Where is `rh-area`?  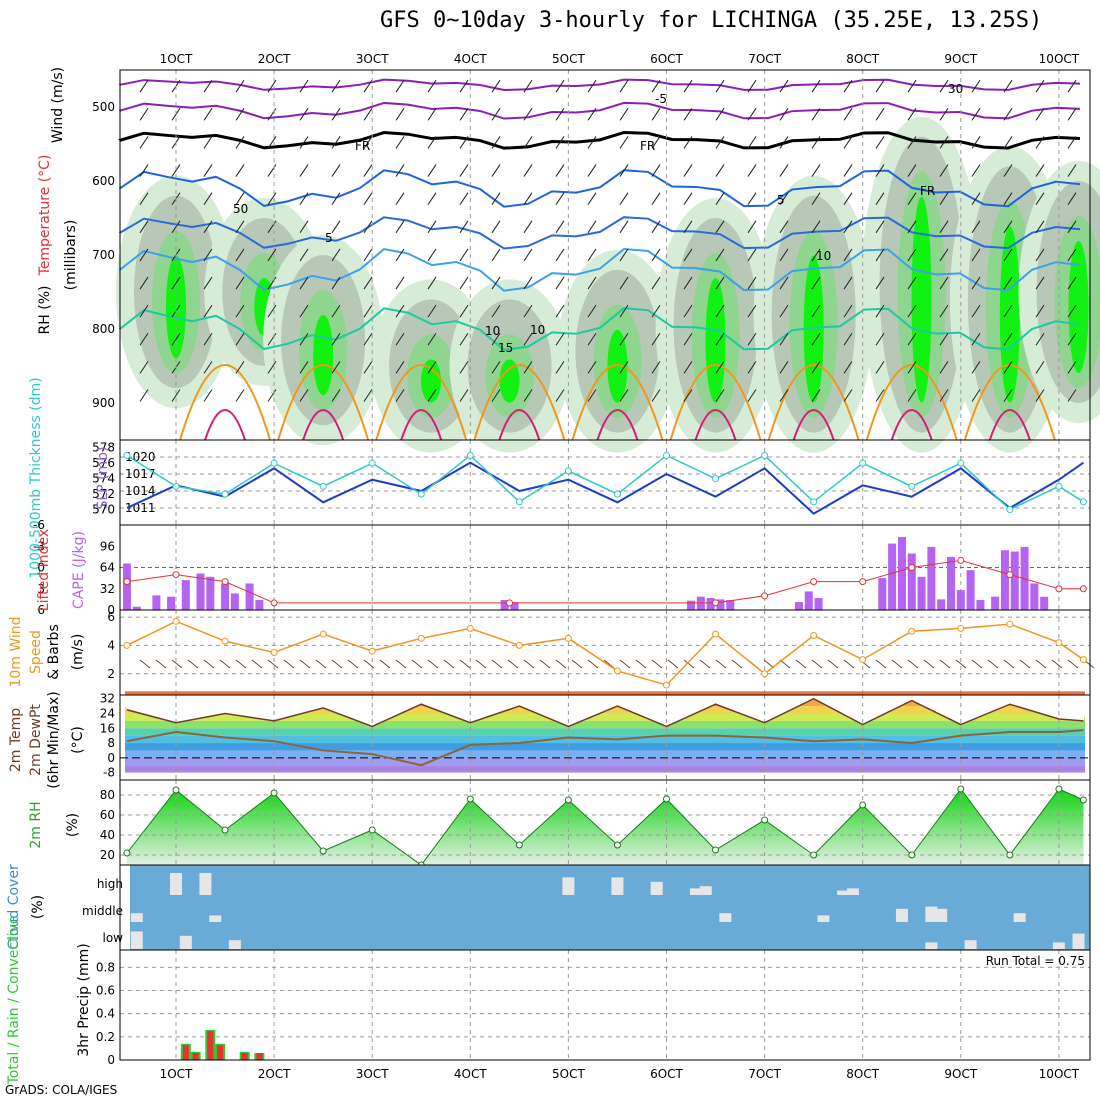
rh-area is located at coordinates (605, 827).